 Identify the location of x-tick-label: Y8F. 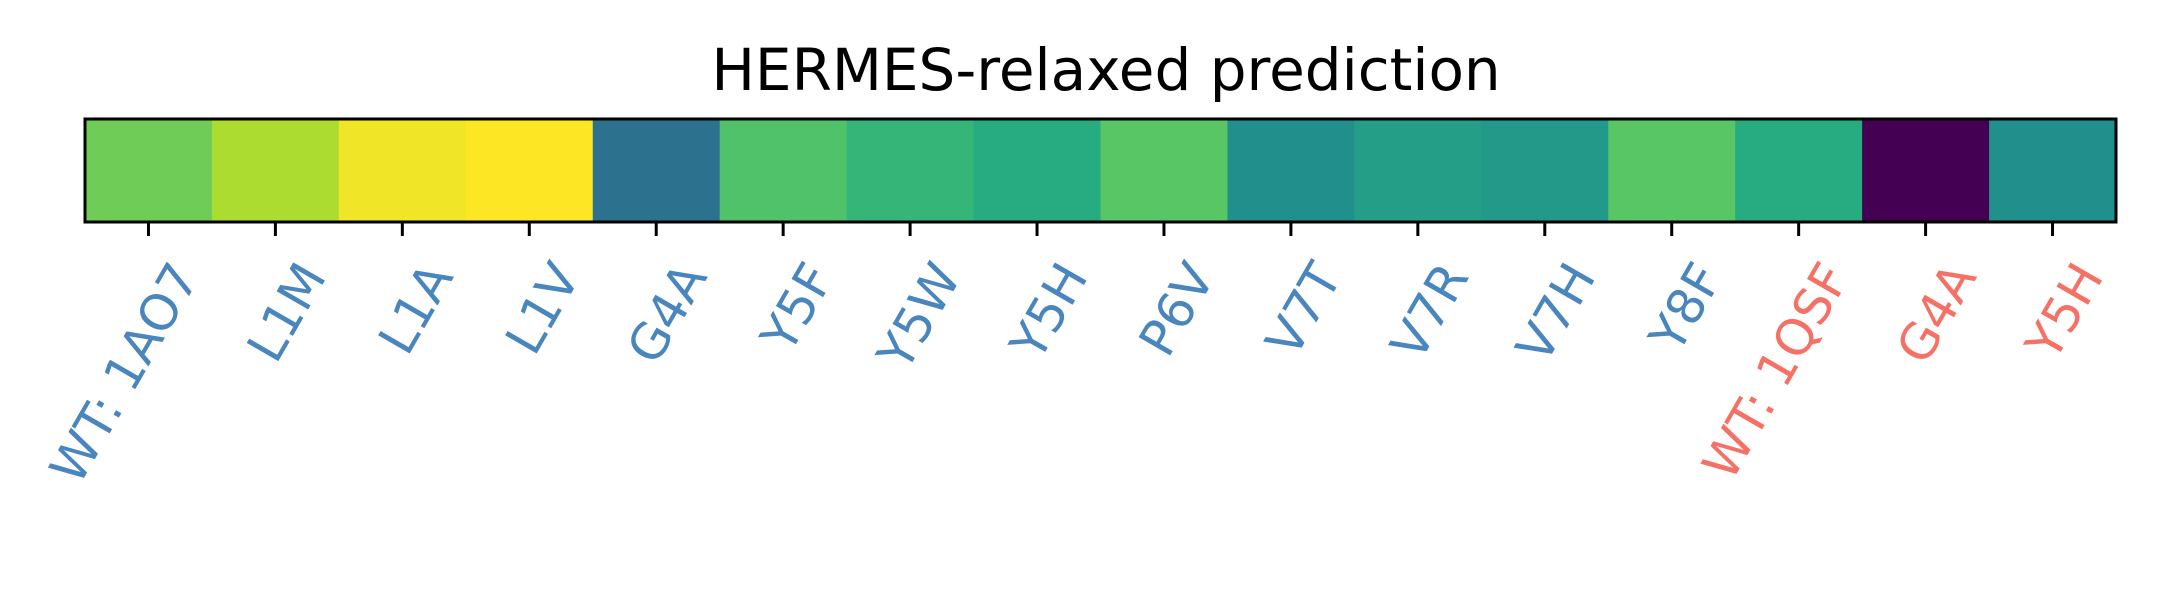
(1686, 307).